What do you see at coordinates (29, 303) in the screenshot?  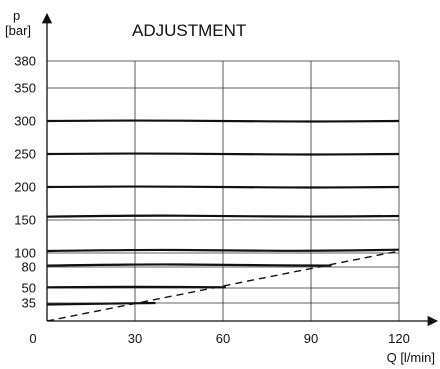 I see `y-tick-label: 35` at bounding box center [29, 303].